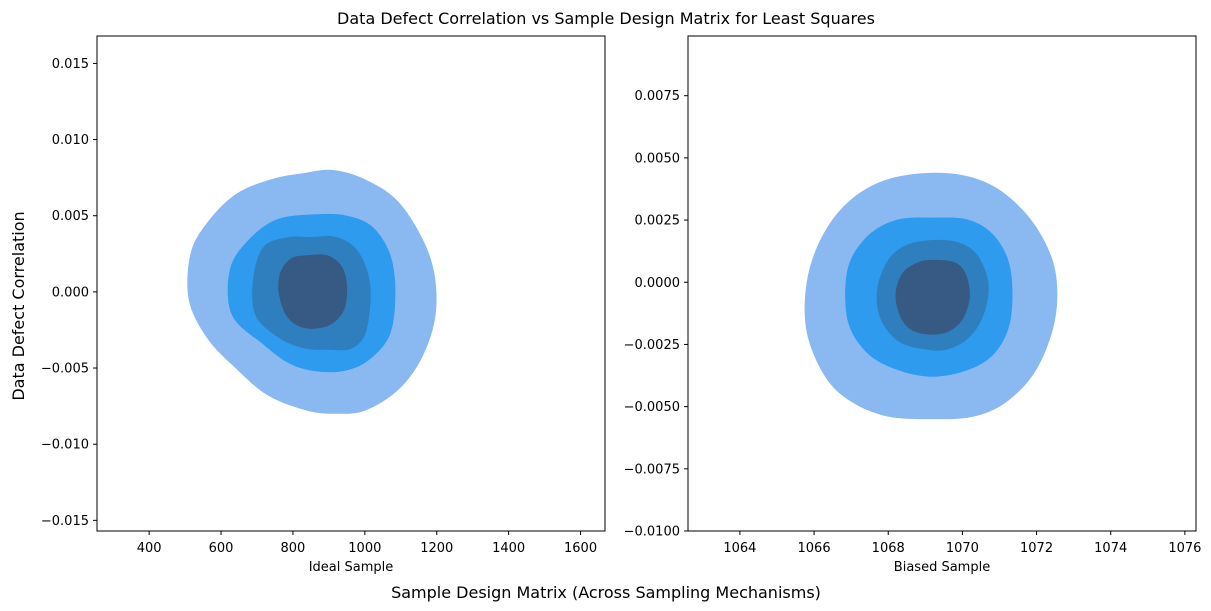  Describe the element at coordinates (1036, 548) in the screenshot. I see `x-tick-label: 1072` at that location.